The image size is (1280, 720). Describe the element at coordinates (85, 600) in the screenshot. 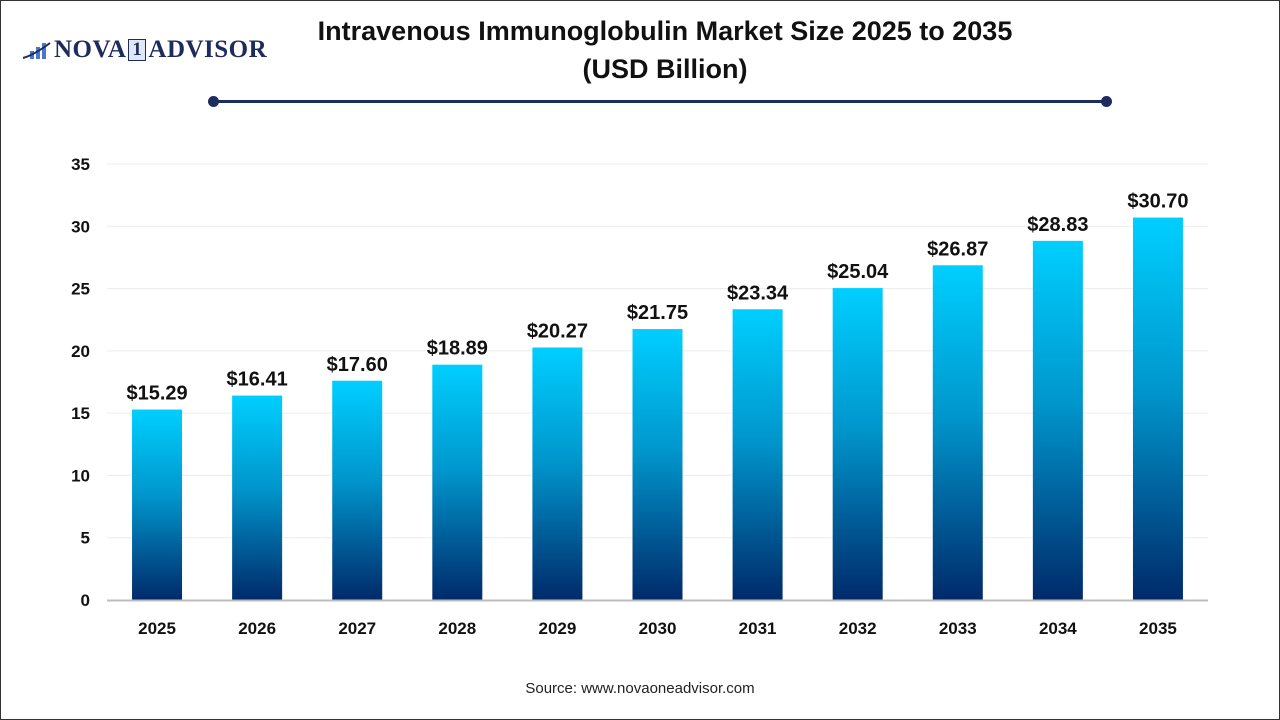

I see `y-tick-label: 0` at that location.